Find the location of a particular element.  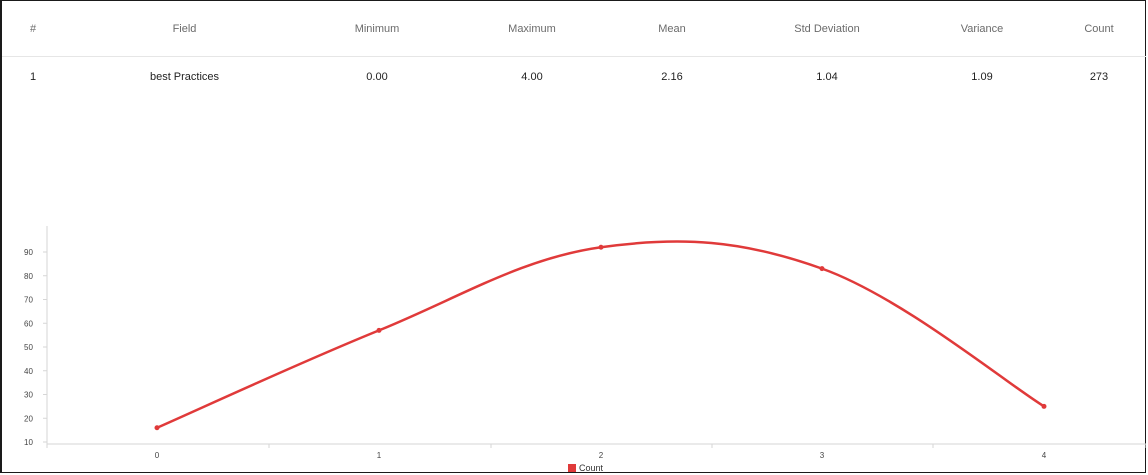

cell-minimum: 0.00 is located at coordinates (377, 77).